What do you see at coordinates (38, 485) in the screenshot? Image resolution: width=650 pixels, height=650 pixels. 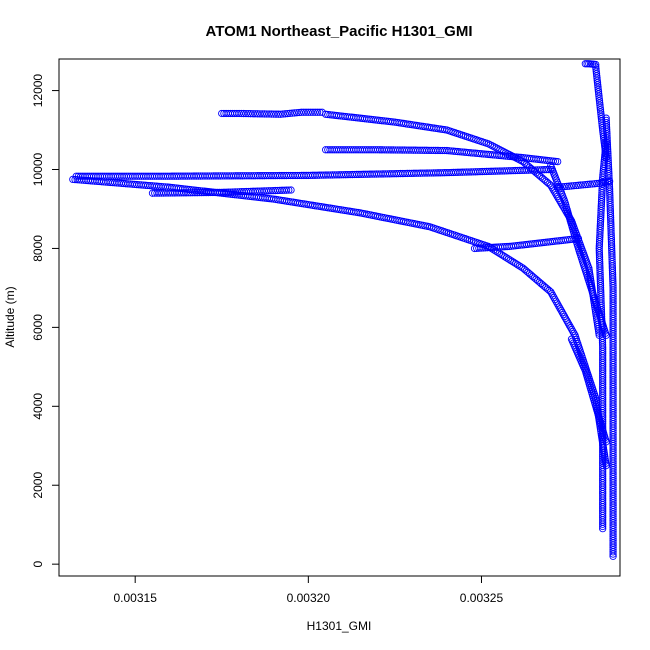 I see `y-tick-label: 2000` at bounding box center [38, 485].